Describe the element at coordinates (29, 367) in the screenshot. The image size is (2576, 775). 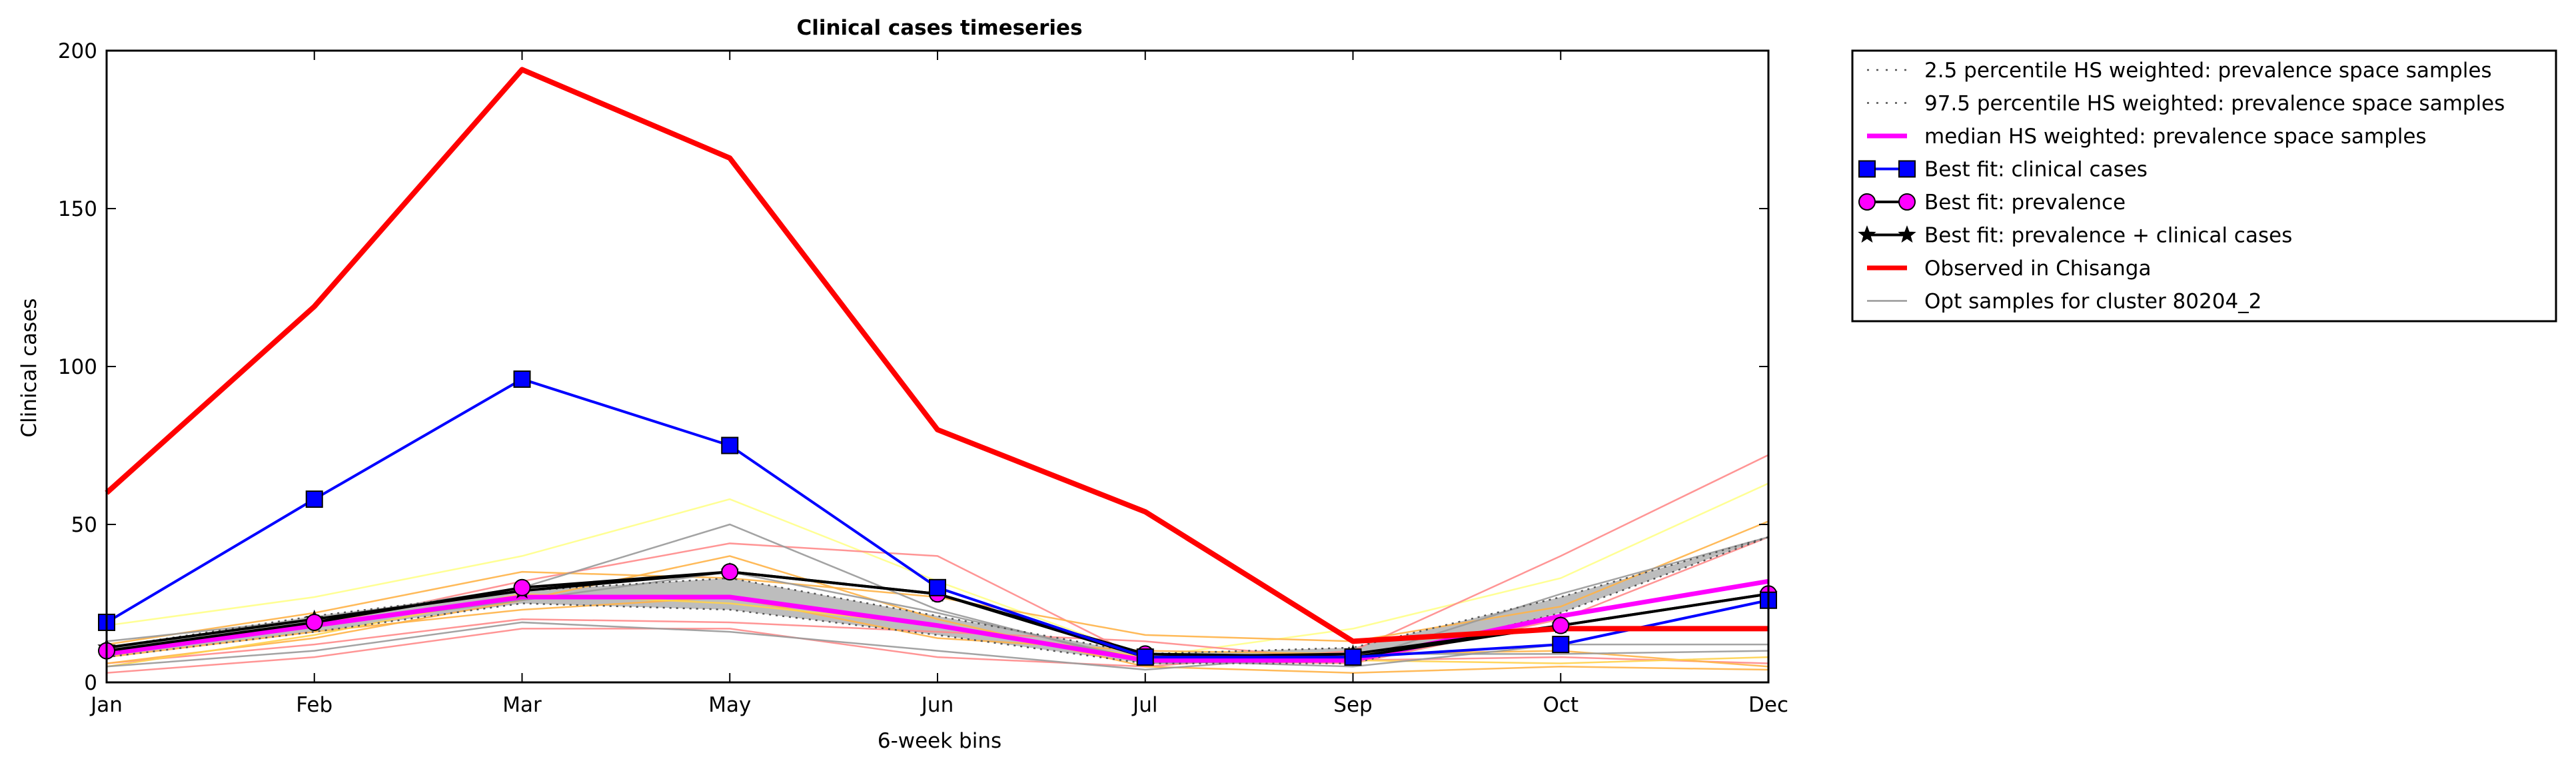
I see `y-axis-label: Clinical cases` at that location.